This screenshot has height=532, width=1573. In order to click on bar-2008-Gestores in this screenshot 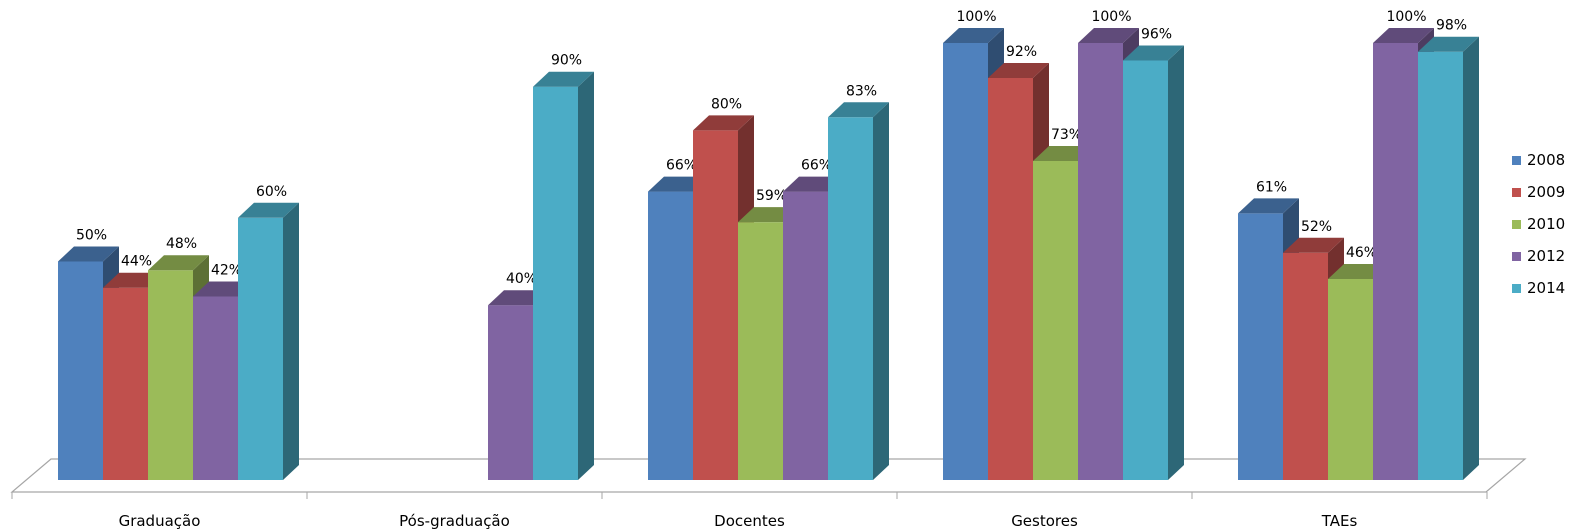, I will do `click(965, 261)`.